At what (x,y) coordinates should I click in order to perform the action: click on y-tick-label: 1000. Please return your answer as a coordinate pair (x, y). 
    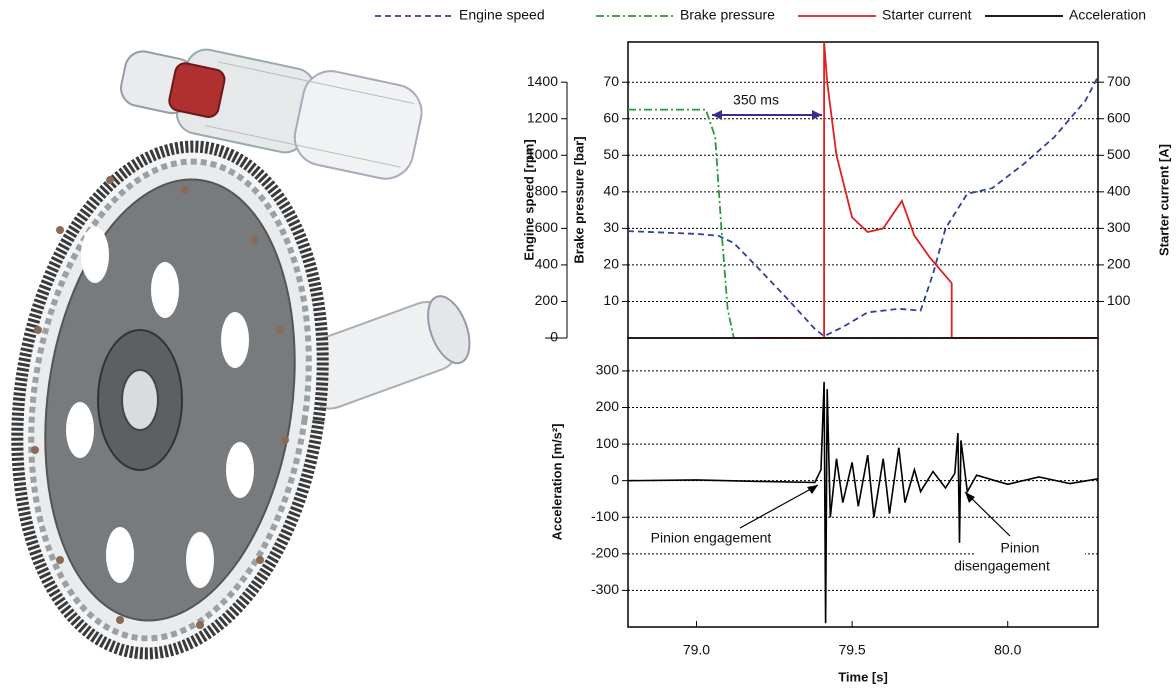
    Looking at the image, I should click on (542, 154).